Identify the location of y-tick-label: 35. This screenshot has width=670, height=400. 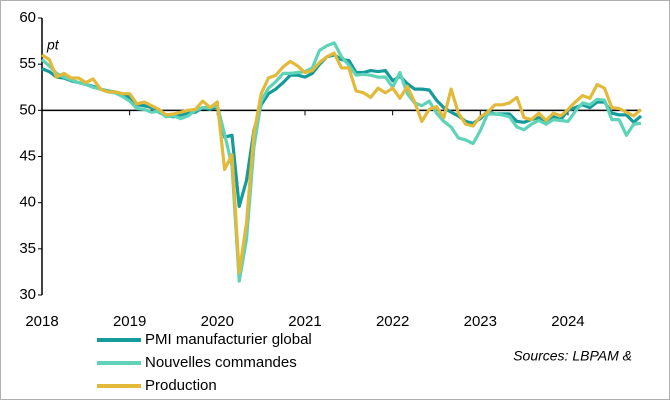
(27, 248).